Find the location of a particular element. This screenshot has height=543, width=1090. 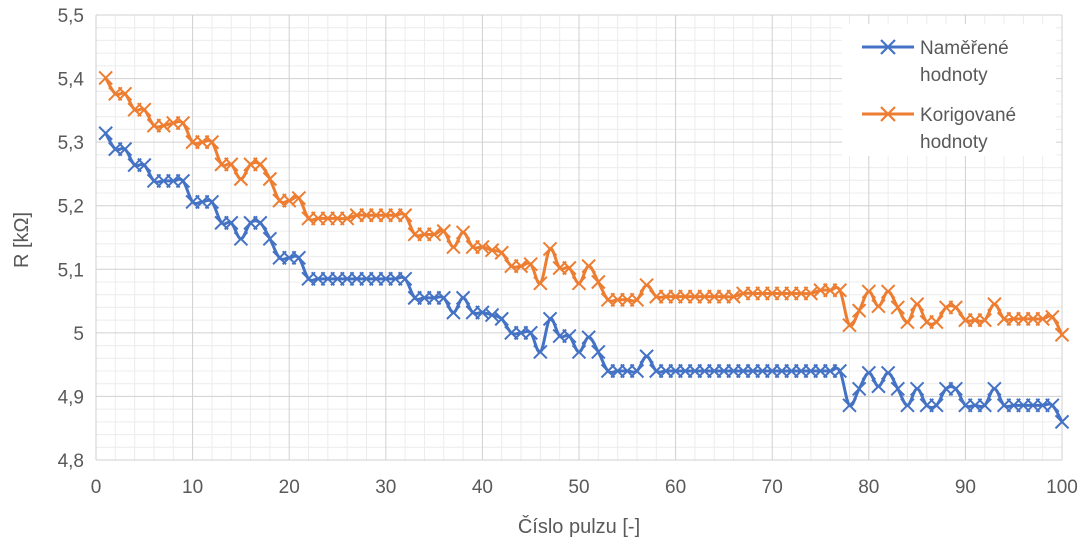

y-tick-label: 4,9 is located at coordinates (71, 397).